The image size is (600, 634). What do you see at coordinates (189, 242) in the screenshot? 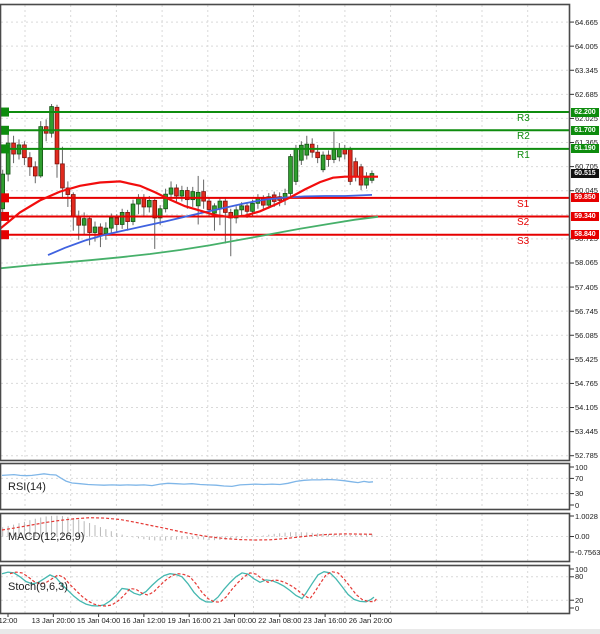
I see `slow-ma-line` at bounding box center [189, 242].